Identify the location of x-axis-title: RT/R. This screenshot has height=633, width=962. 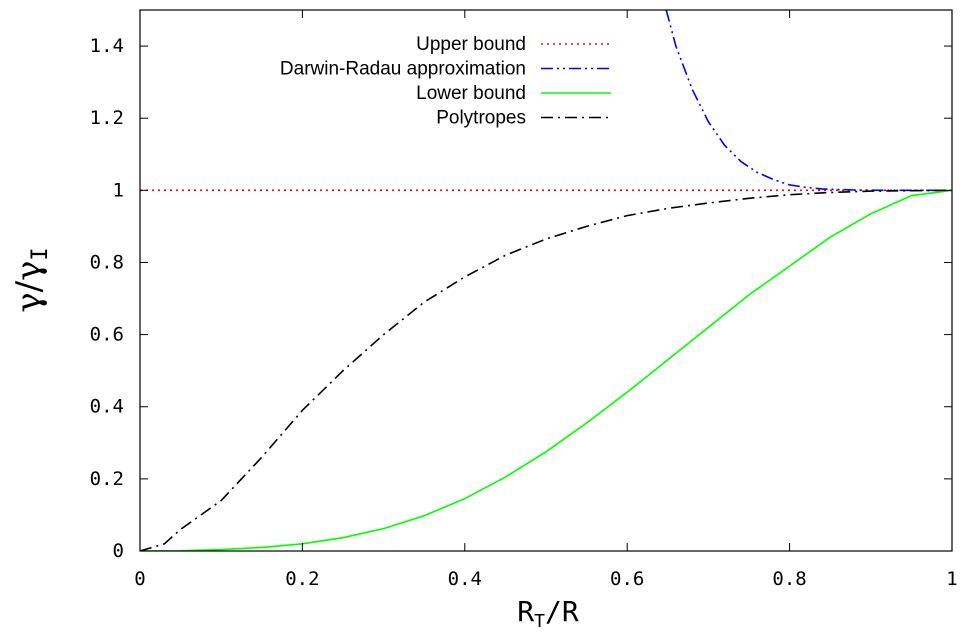
(548, 613).